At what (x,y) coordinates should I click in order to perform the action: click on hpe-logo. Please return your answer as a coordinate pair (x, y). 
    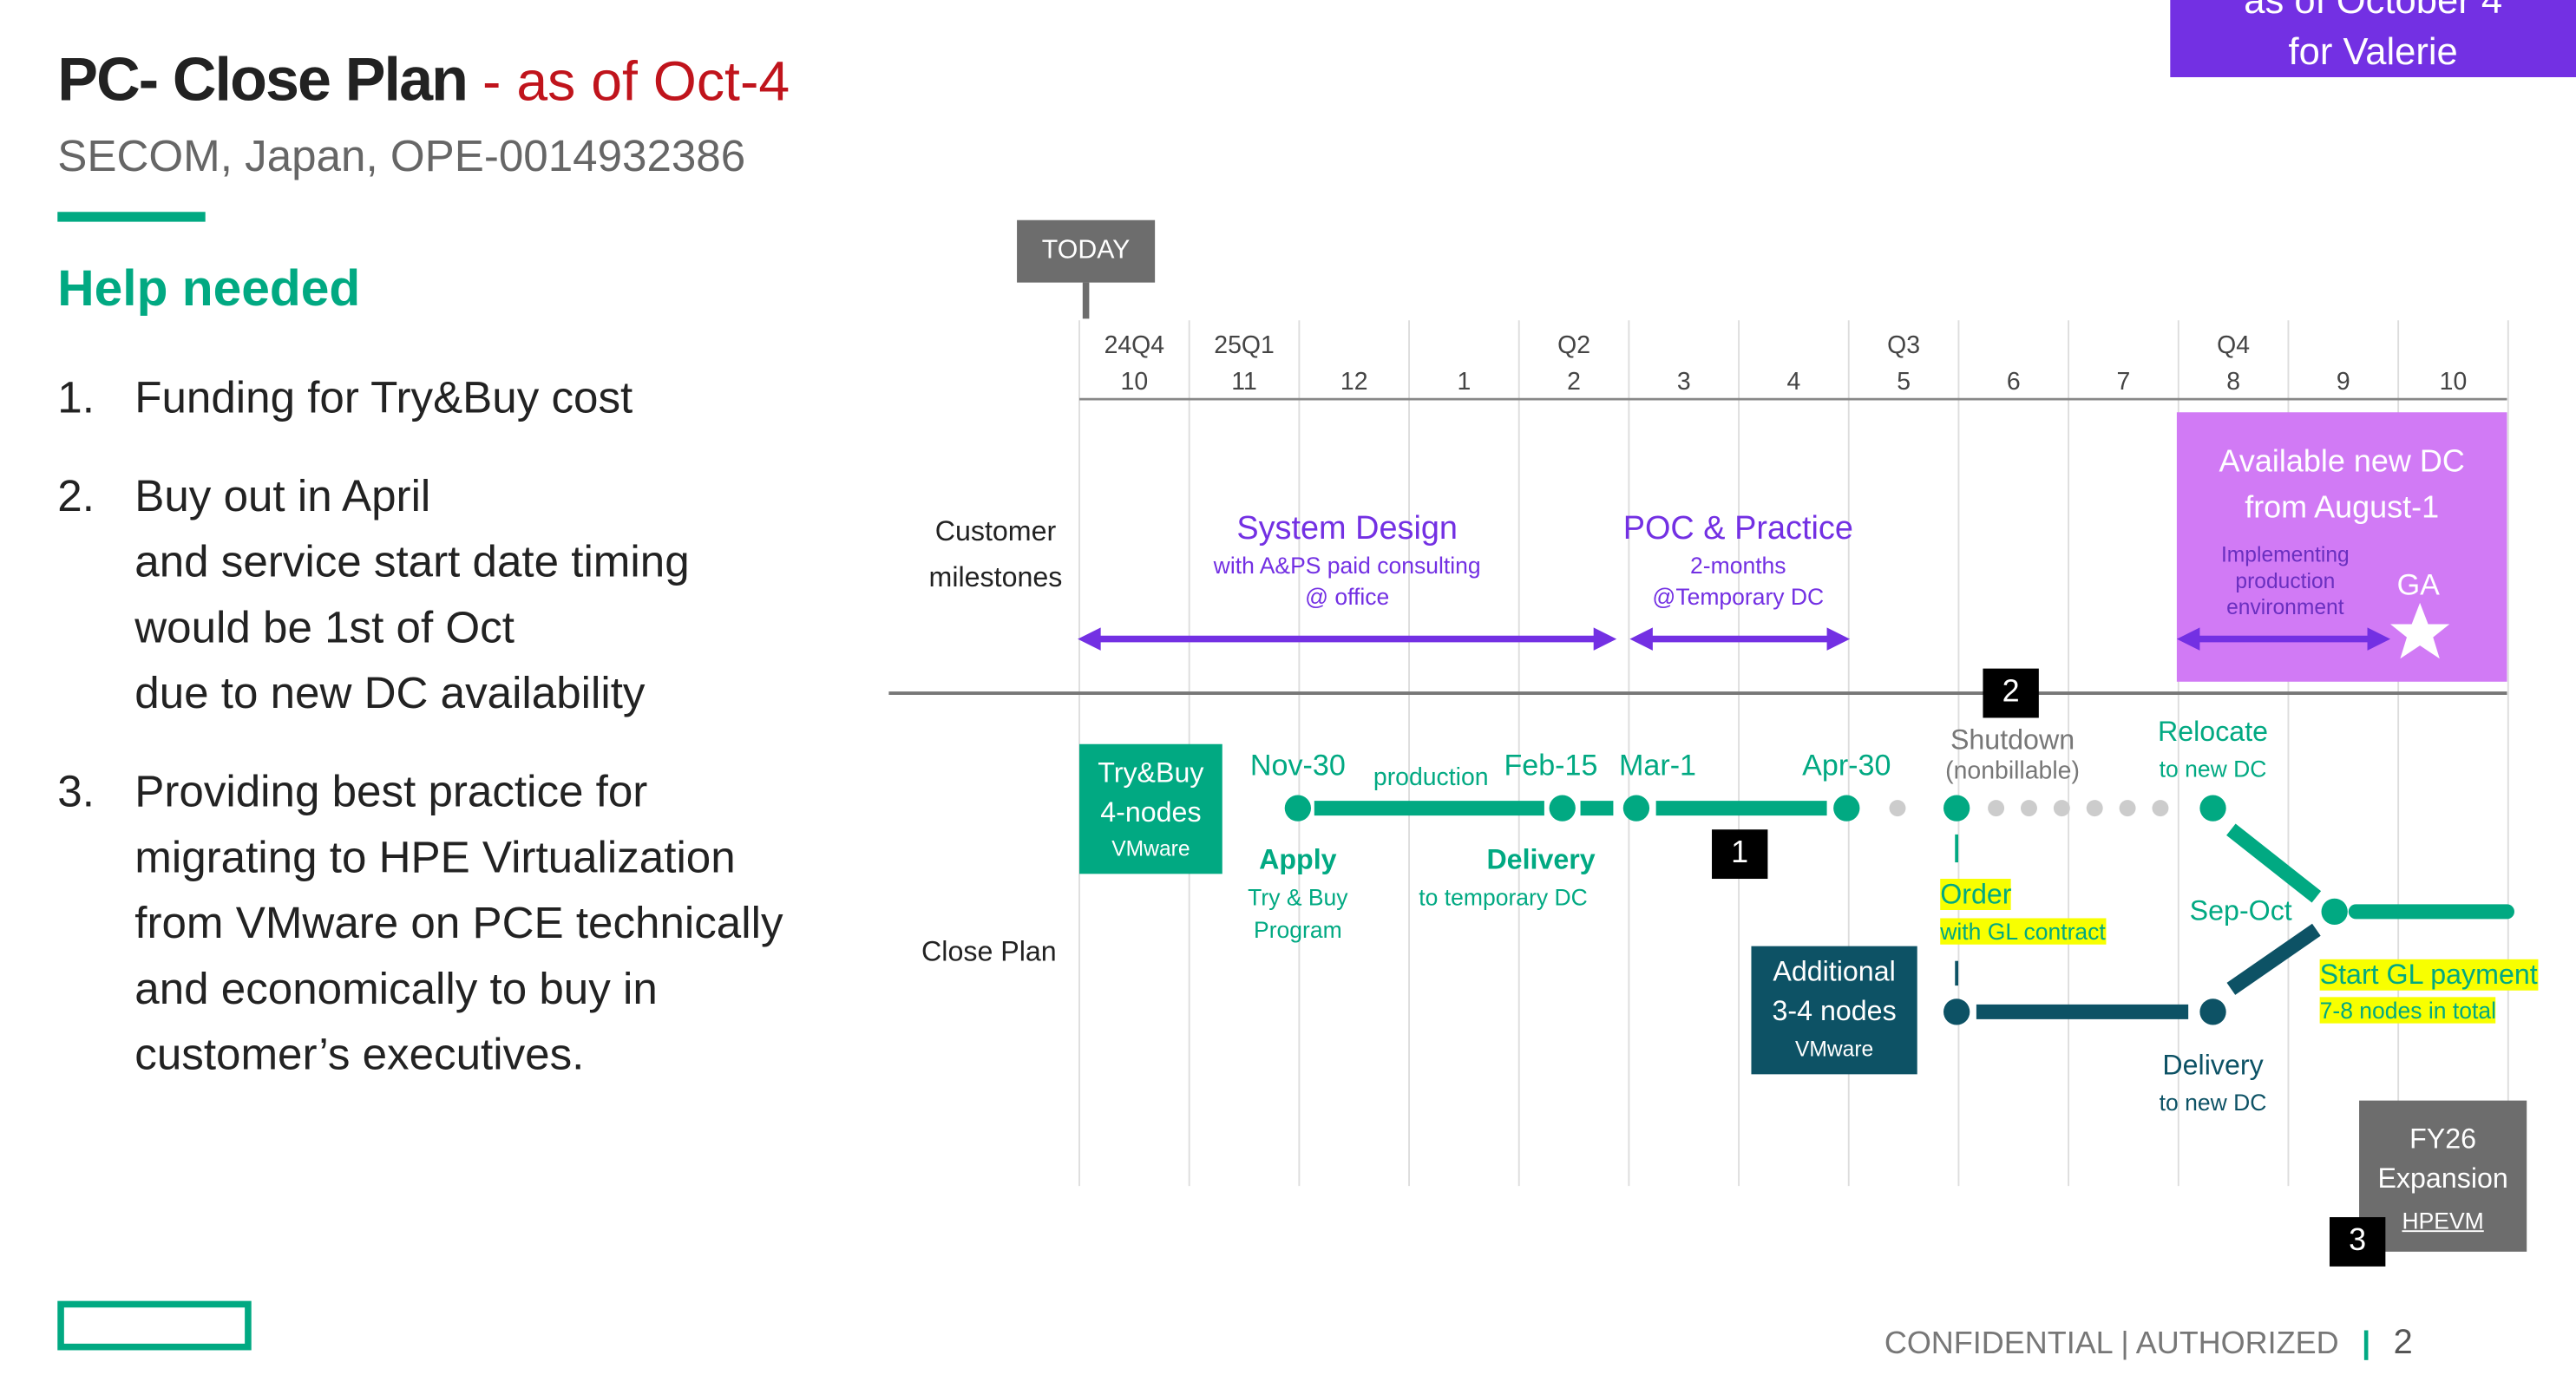
    Looking at the image, I should click on (154, 1326).